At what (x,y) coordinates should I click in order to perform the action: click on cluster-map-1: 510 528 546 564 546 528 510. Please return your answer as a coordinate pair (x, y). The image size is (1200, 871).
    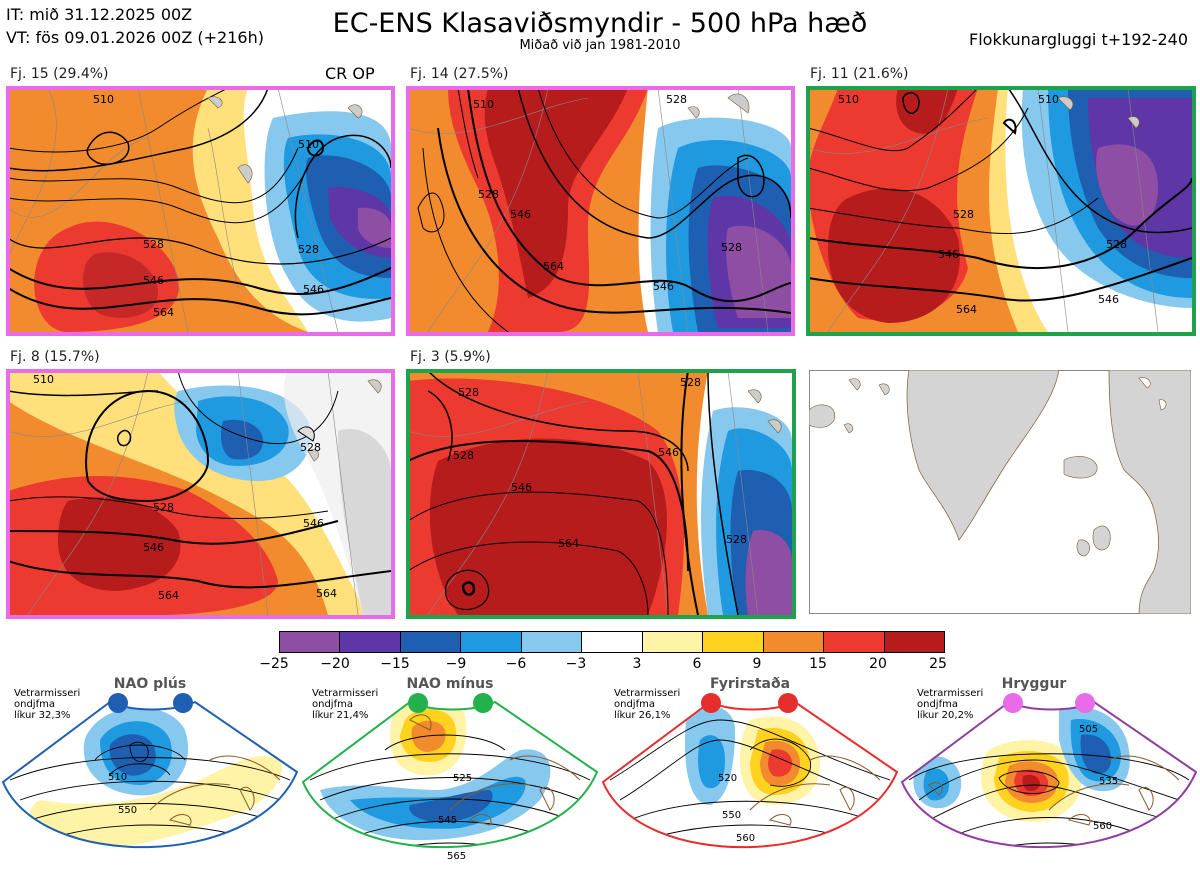
    Looking at the image, I should click on (199, 210).